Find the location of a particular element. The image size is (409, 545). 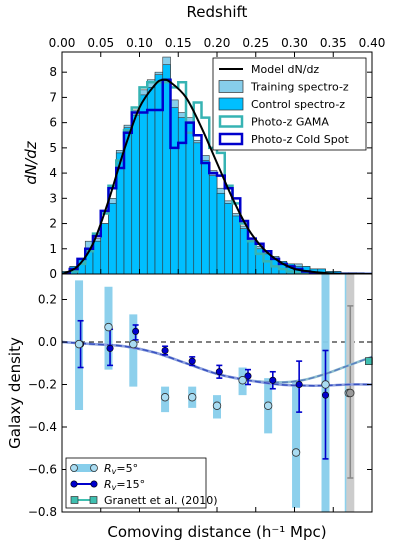

bottom-legend-label-1: Rv=15° is located at coordinates (124, 485).